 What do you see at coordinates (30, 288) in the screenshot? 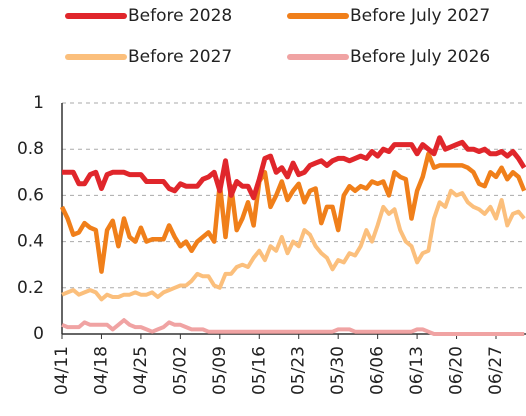
I see `y-tick-label: 0.2` at bounding box center [30, 288].